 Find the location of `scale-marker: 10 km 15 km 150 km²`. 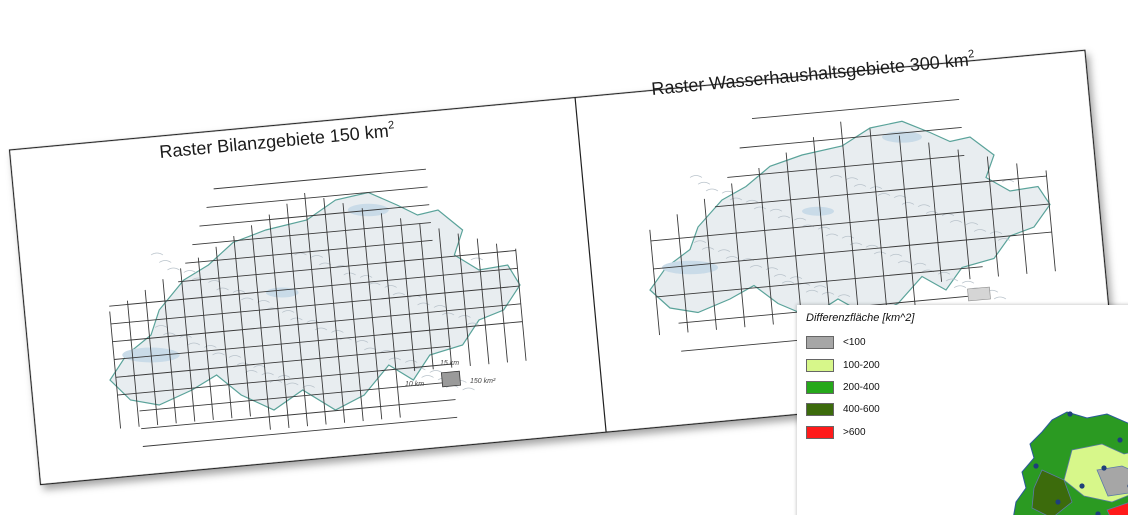

scale-marker: 10 km 15 km 150 km² is located at coordinates (450, 374).